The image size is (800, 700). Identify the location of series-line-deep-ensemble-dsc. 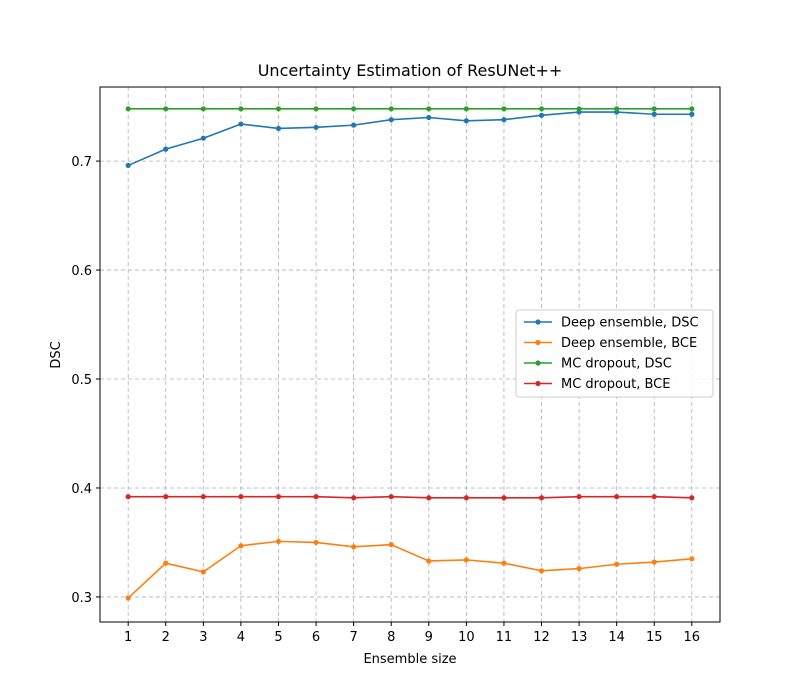
(409, 139).